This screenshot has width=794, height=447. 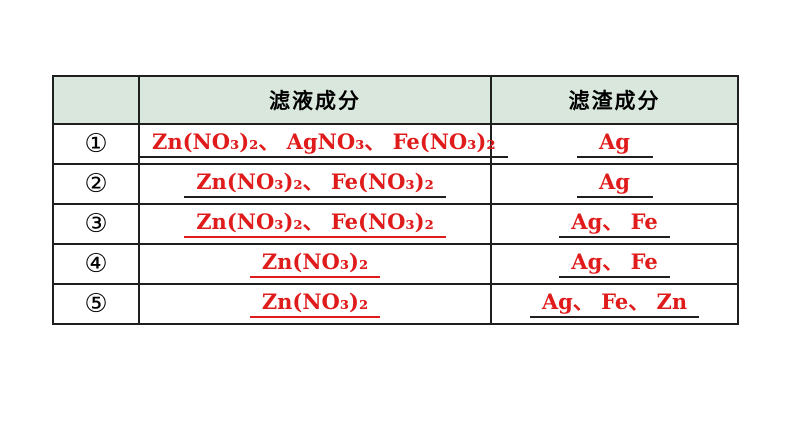 I want to click on row-number: ③, so click(x=96, y=224).